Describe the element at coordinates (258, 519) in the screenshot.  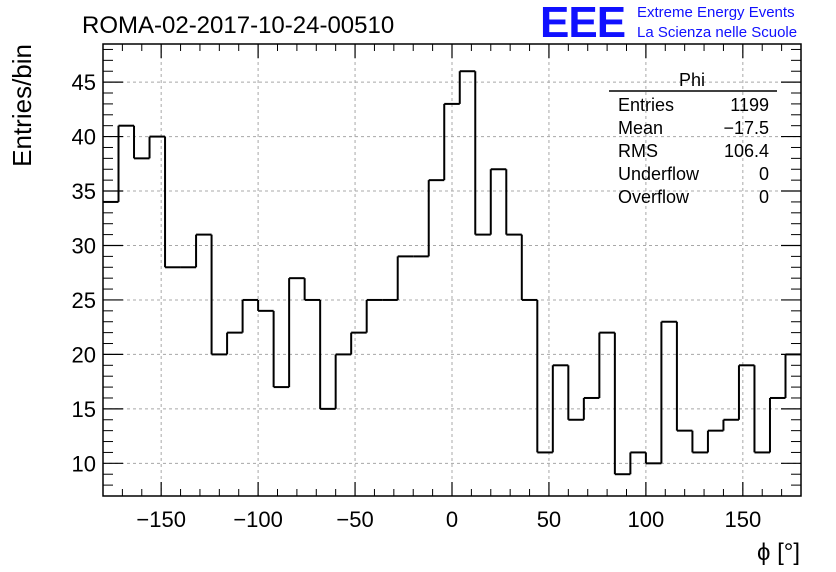
I see `x-tick-label: −100` at that location.